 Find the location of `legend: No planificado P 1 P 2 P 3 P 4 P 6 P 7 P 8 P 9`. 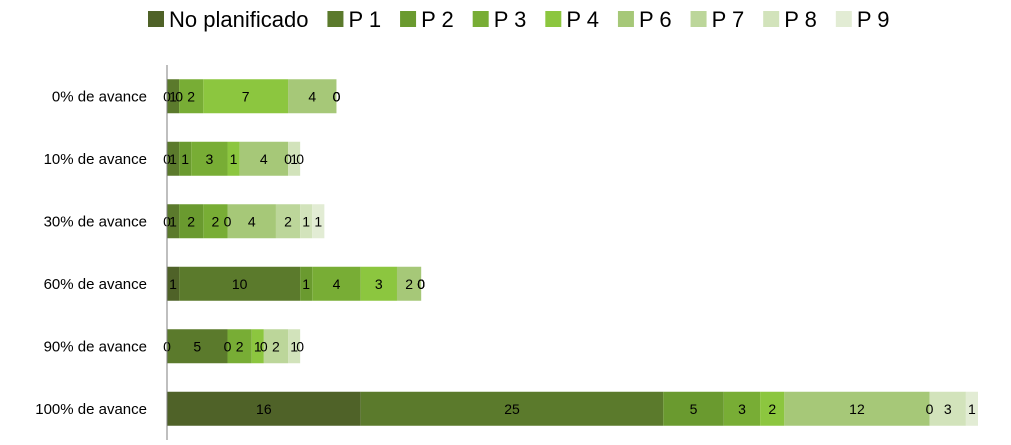

legend: No planificado P 1 P 2 P 3 P 4 P 6 P 7 P 8 P 9 is located at coordinates (518, 19).